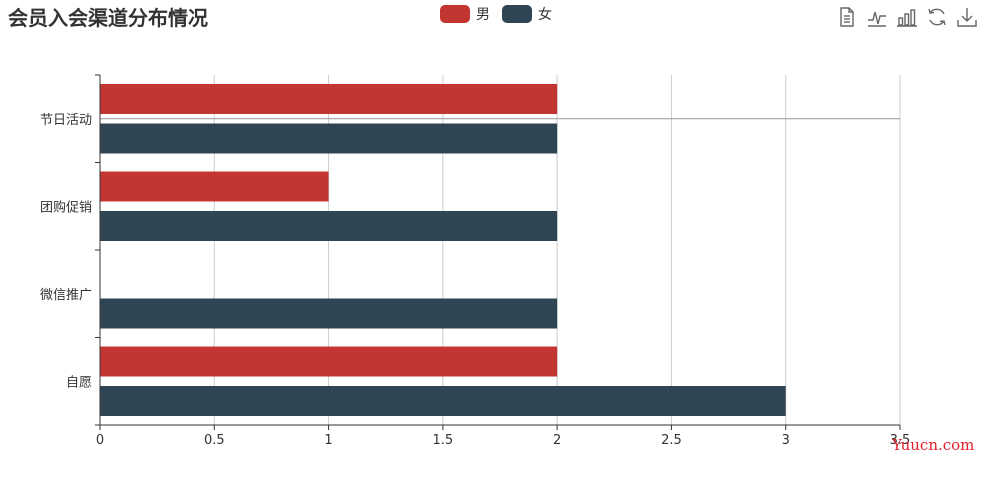  I want to click on legend-label-female: 女, so click(545, 15).